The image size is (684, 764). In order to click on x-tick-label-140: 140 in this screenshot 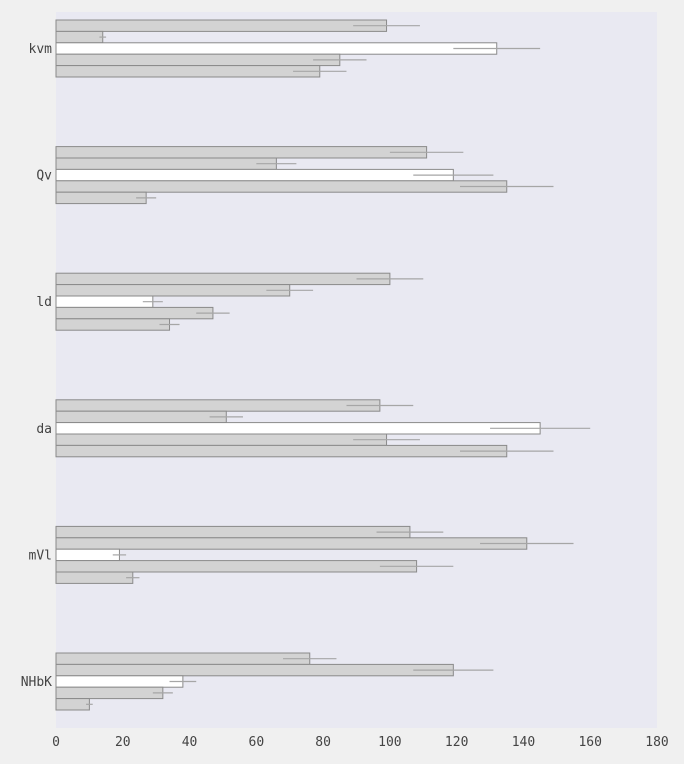, I will do `click(523, 742)`.